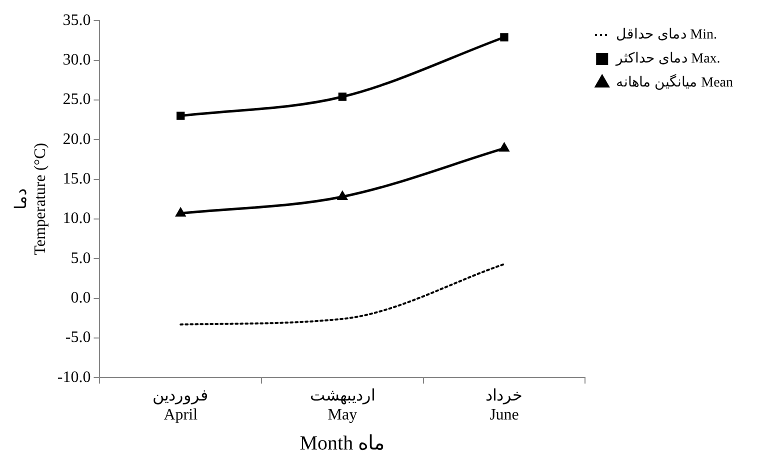 The height and width of the screenshot is (470, 763). I want to click on legend-label: دمای حداکثر Max., so click(667, 59).